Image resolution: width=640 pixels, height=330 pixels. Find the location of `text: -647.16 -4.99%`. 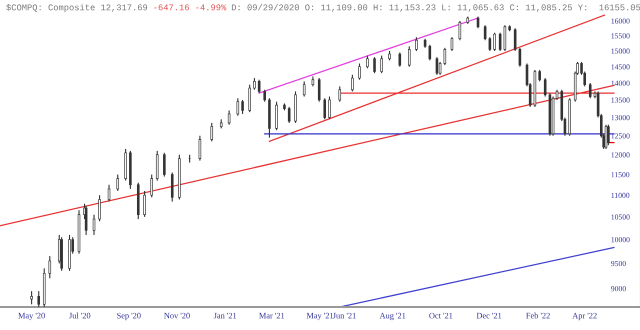

text: -647.16 -4.99% is located at coordinates (190, 7).